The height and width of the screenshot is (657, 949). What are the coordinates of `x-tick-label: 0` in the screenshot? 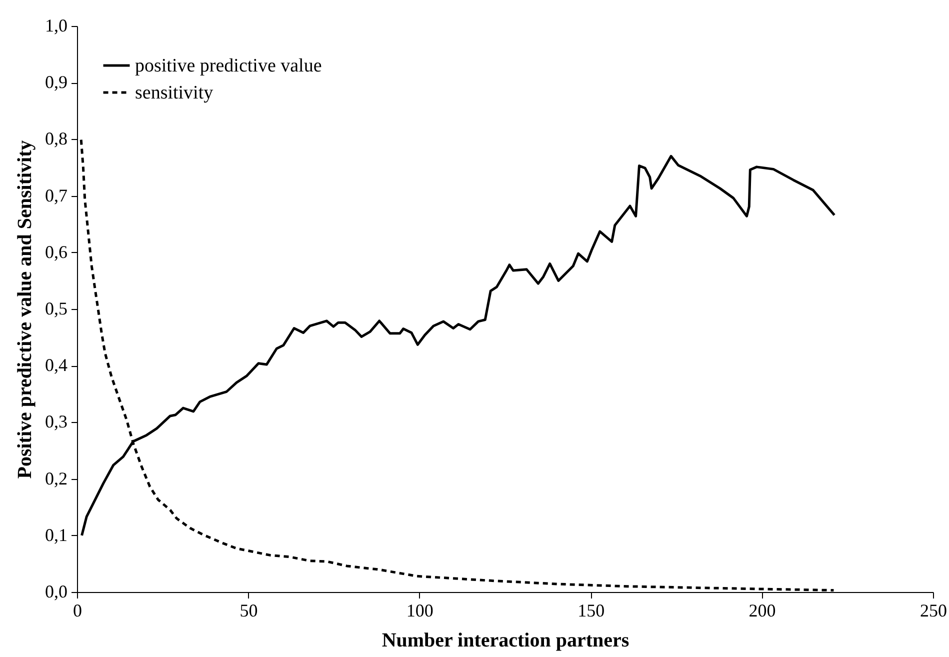 It's located at (77, 610).